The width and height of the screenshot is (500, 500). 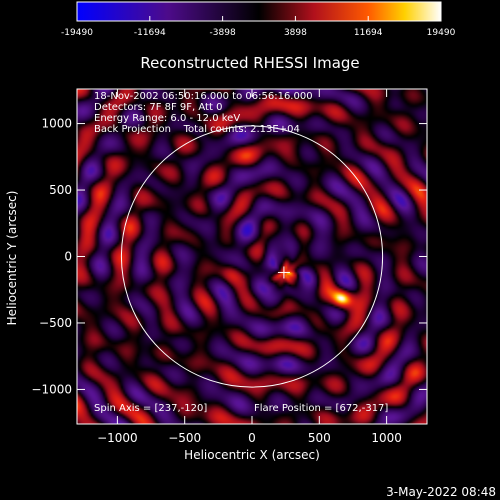 I want to click on flare-position-label: Flare Position = [672,-317], so click(x=321, y=408).